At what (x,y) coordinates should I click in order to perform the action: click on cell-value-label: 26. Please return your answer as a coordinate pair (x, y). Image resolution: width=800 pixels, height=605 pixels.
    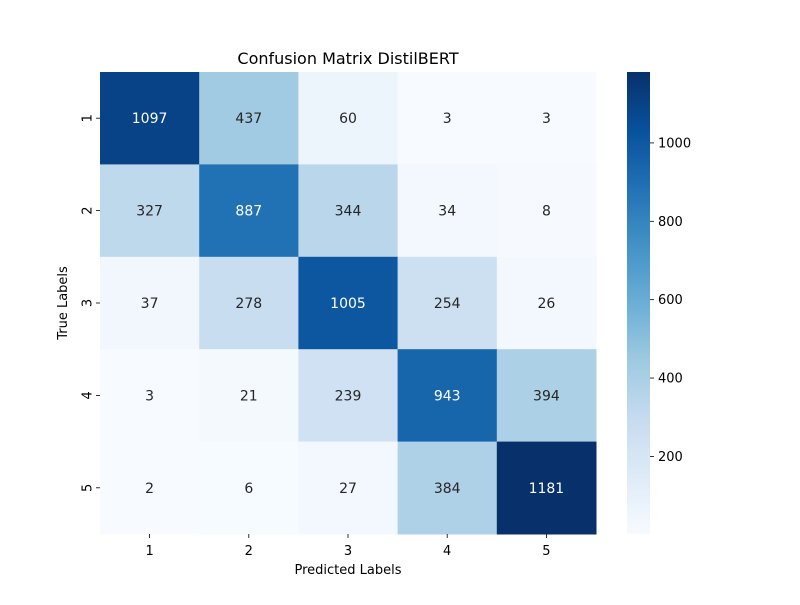
    Looking at the image, I should click on (546, 304).